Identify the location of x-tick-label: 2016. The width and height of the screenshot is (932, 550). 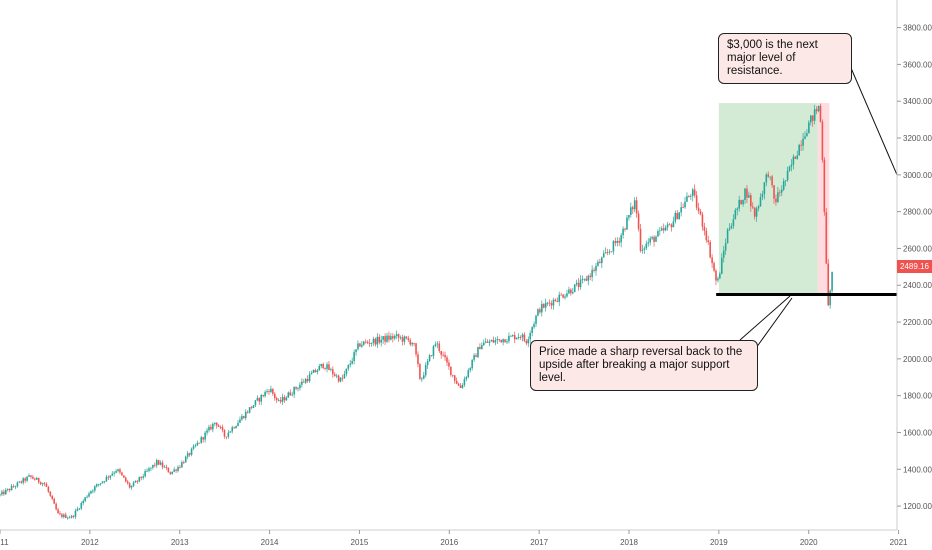
(449, 542).